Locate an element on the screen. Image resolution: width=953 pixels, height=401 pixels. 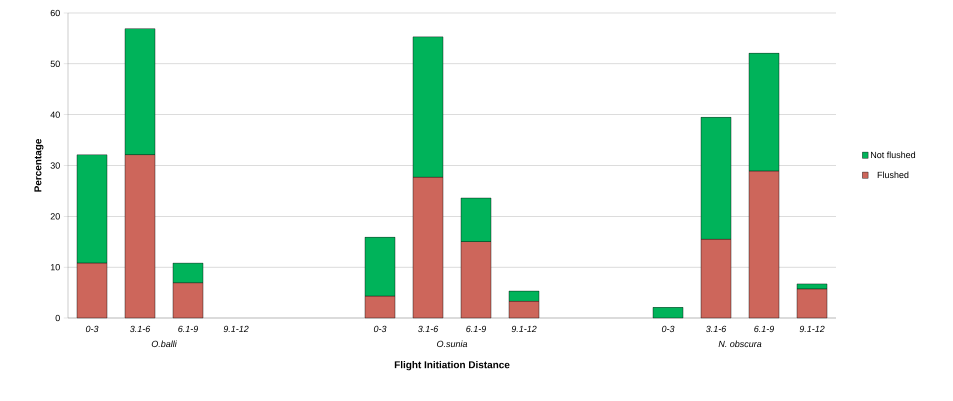
y-tick-label: 50 is located at coordinates (55, 64).